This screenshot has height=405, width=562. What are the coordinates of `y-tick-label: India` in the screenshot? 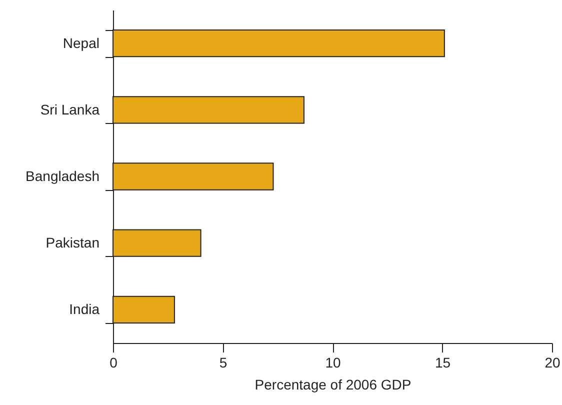 It's located at (84, 309).